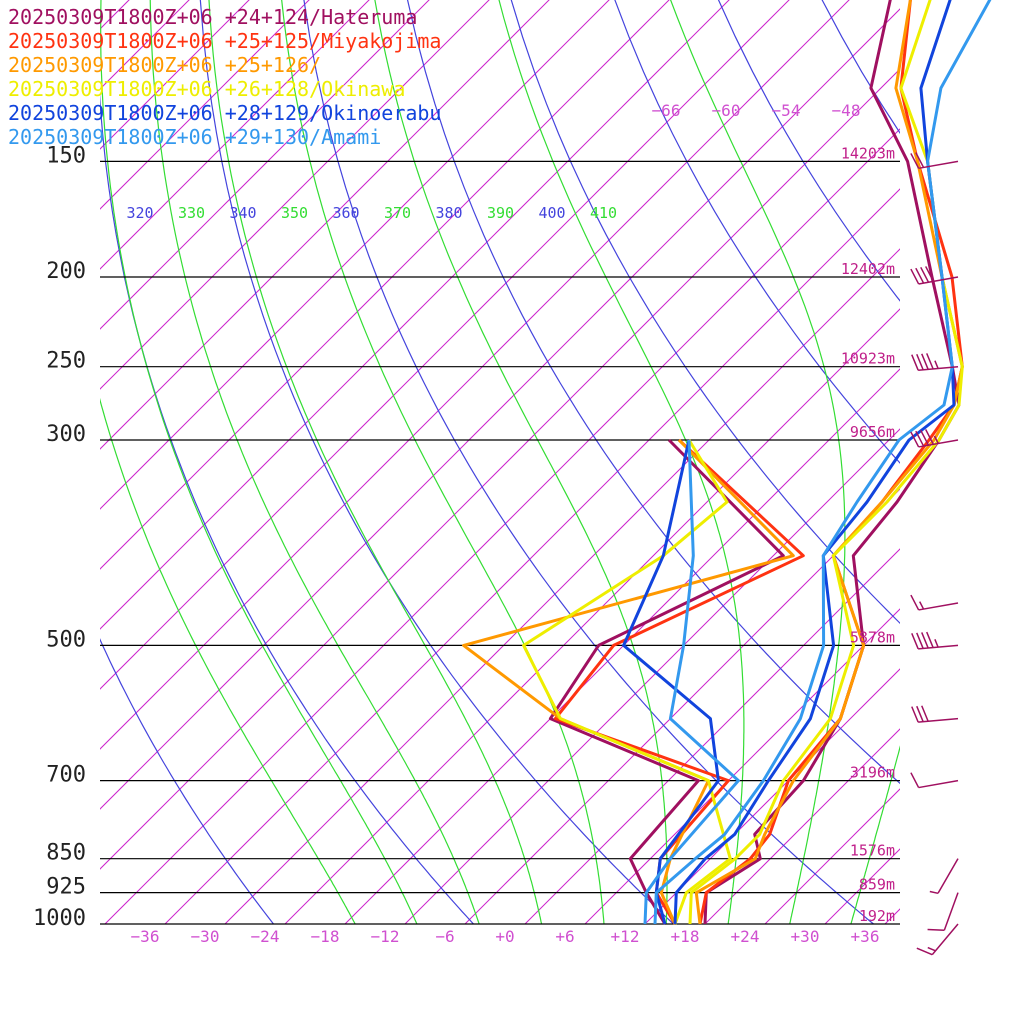 Image resolution: width=1024 pixels, height=1024 pixels. What do you see at coordinates (397, 213) in the screenshot?
I see `theta-label: 370` at bounding box center [397, 213].